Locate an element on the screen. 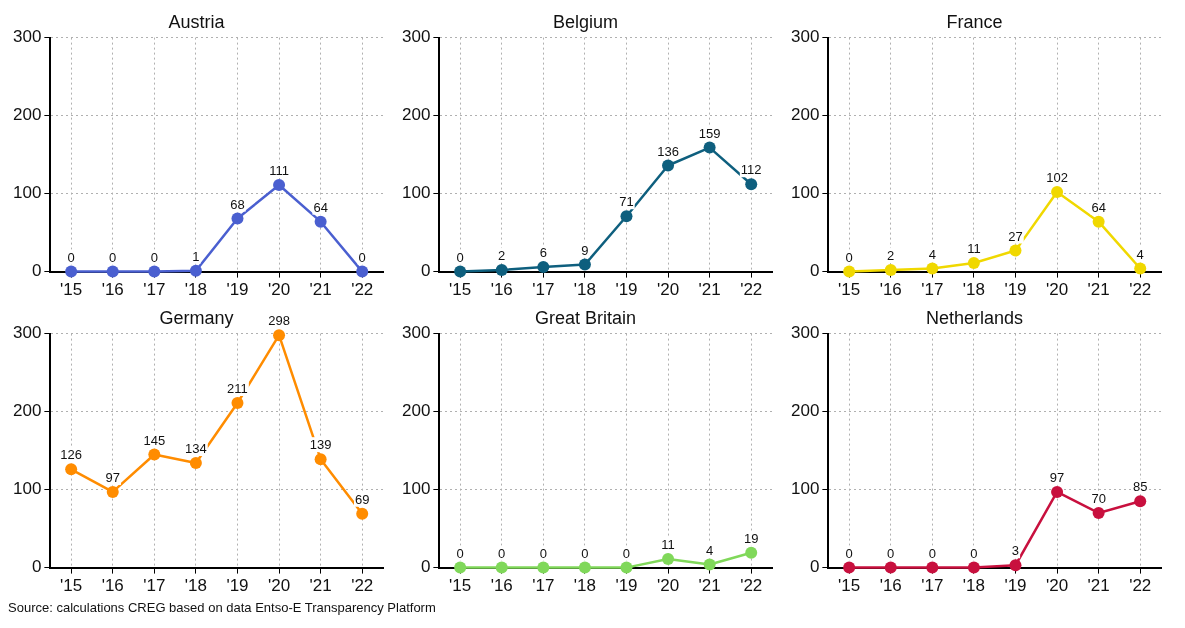  data-label: 112 is located at coordinates (751, 170).